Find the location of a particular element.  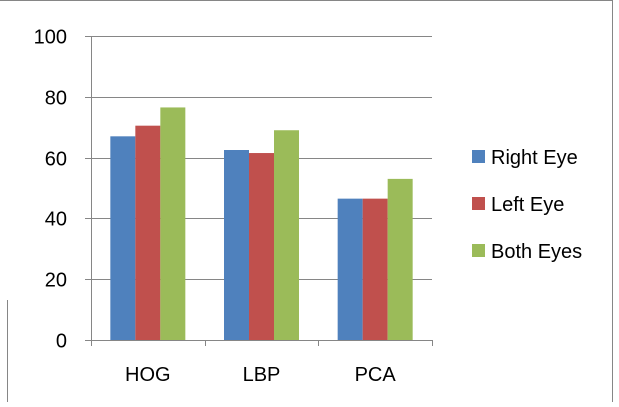

y-tick-label: 100 is located at coordinates (50, 38).